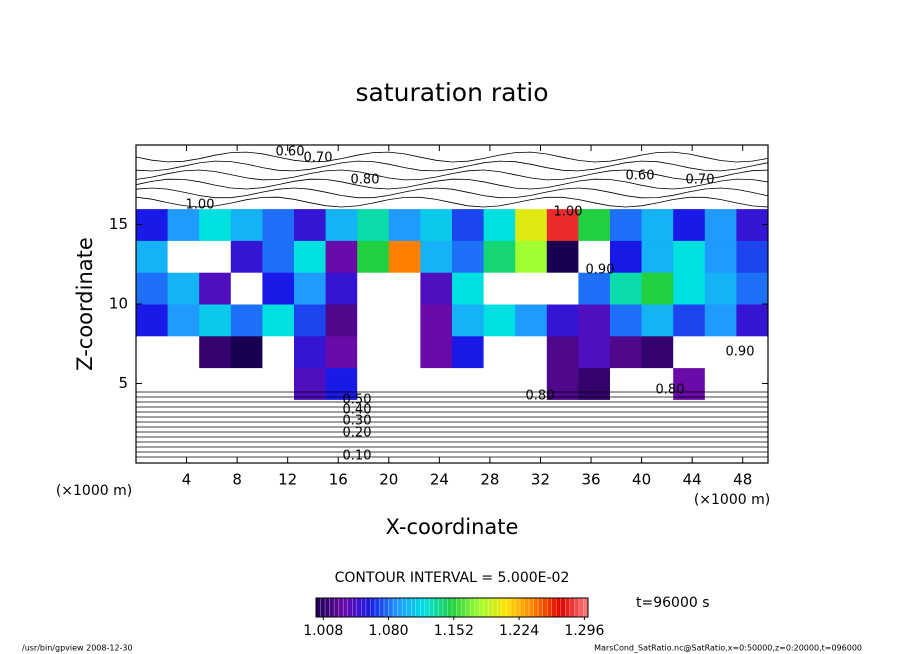  I want to click on x-tick-label: 44, so click(692, 480).